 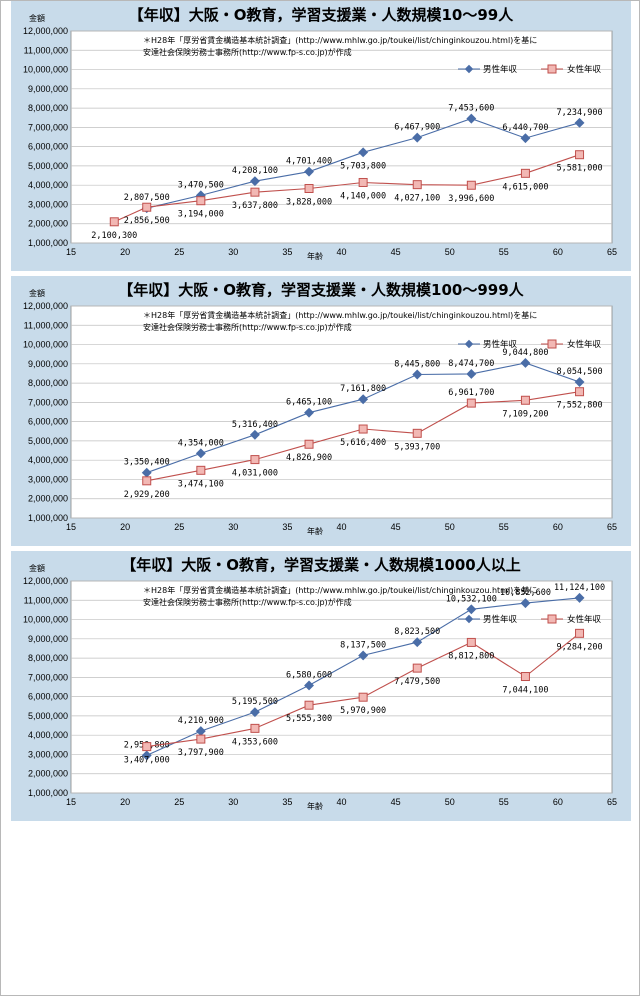 What do you see at coordinates (48, 793) in the screenshot?
I see `y-tick-label: 1,000,000` at bounding box center [48, 793].